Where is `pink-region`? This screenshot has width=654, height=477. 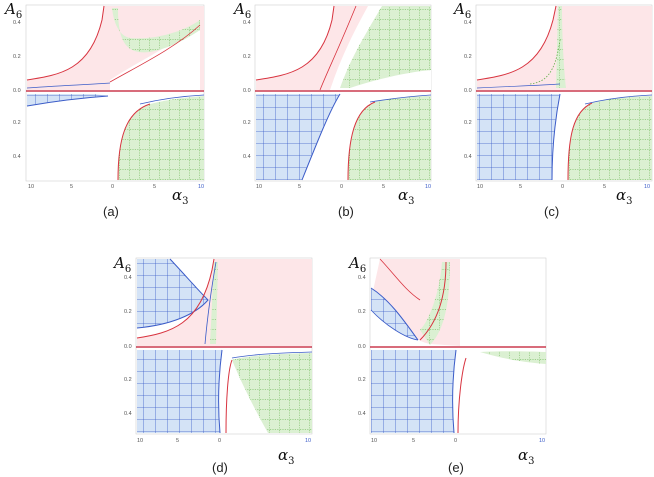 pink-region is located at coordinates (564, 48).